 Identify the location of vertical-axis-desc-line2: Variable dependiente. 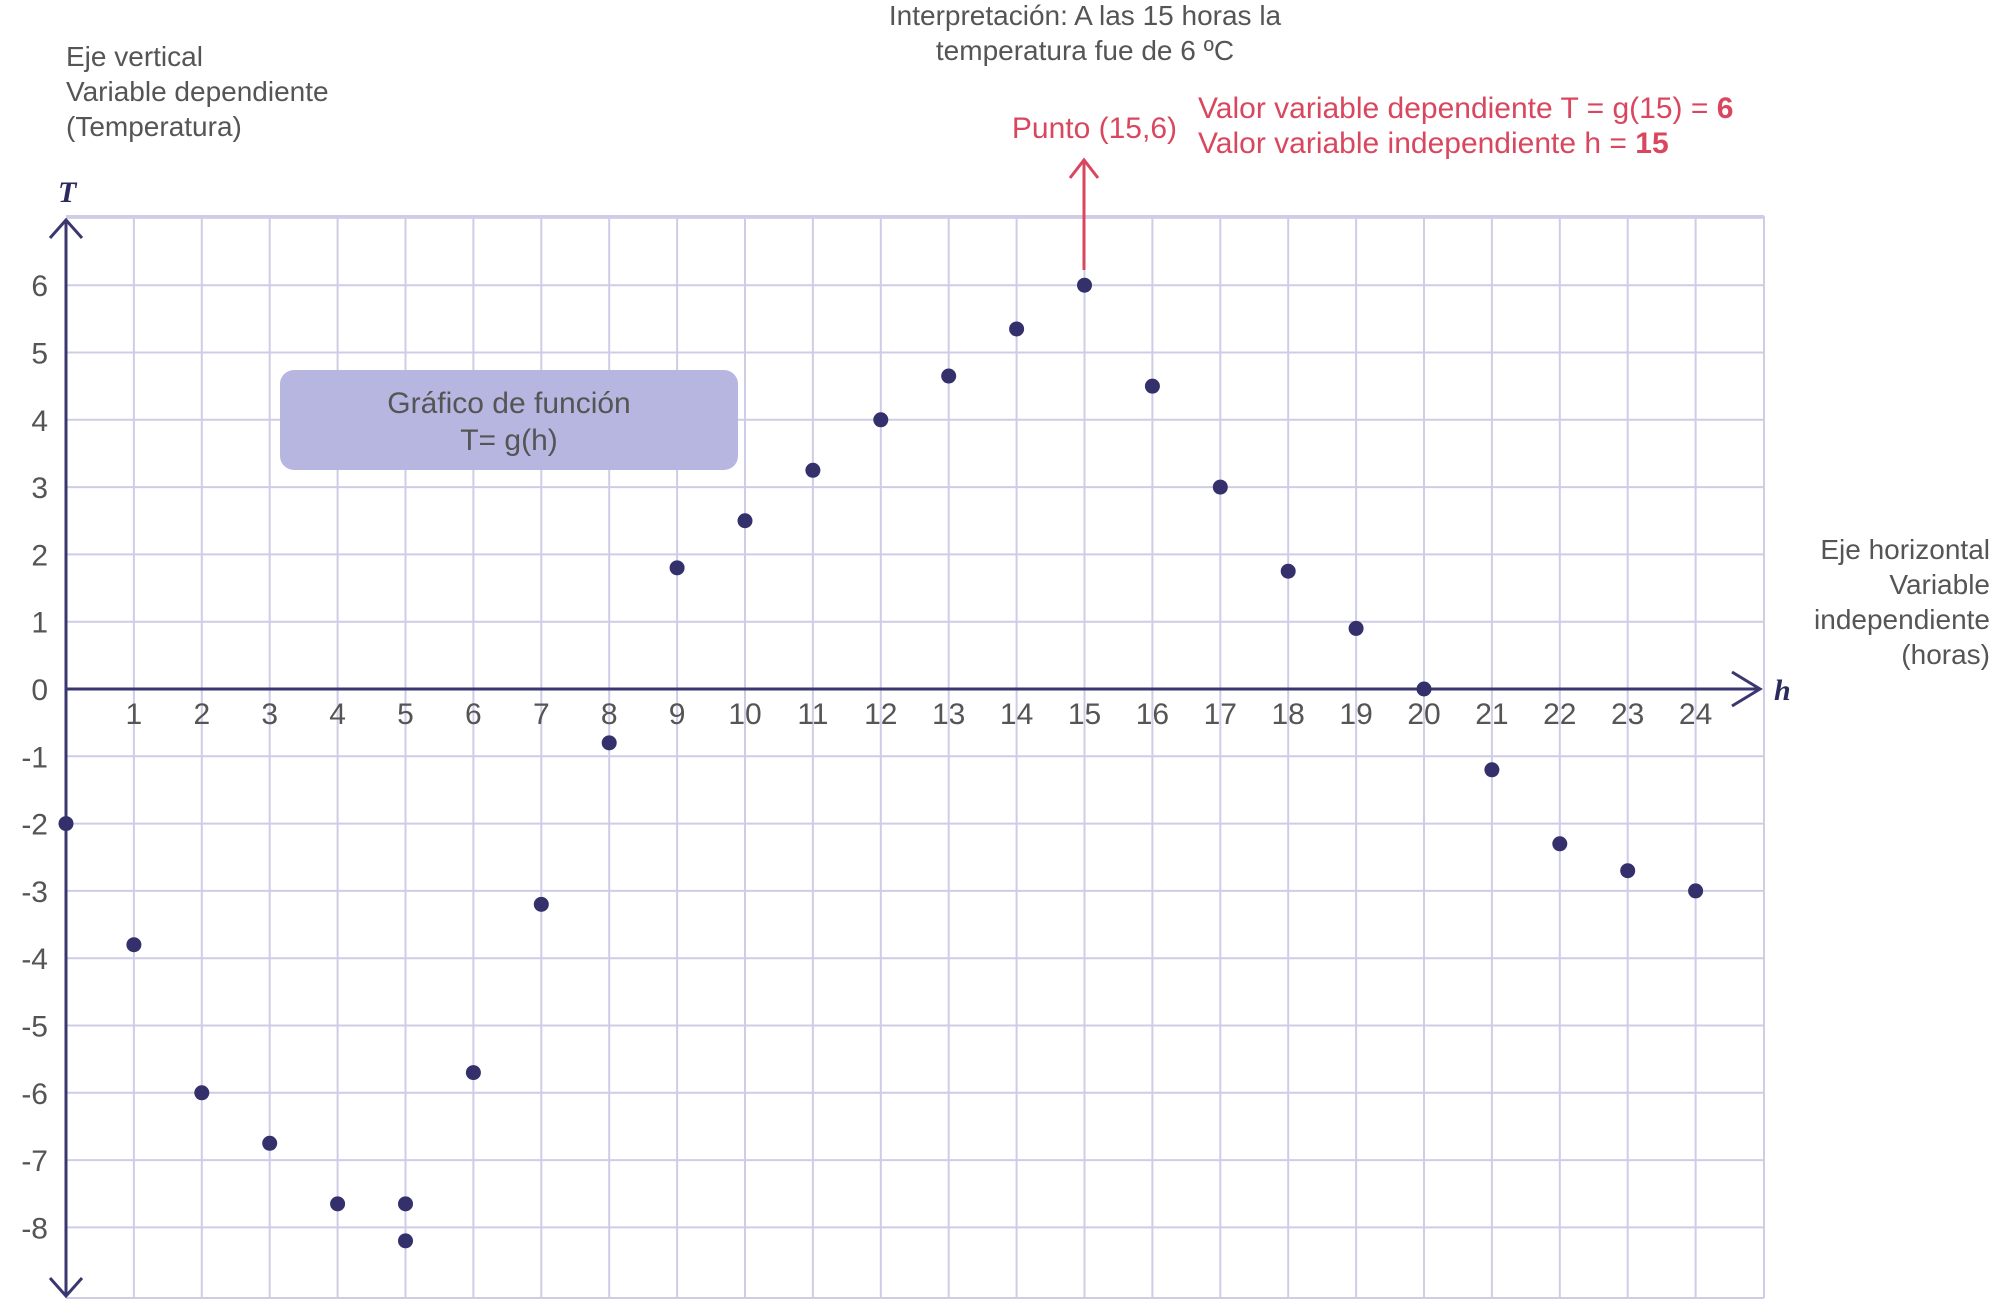
(197, 91).